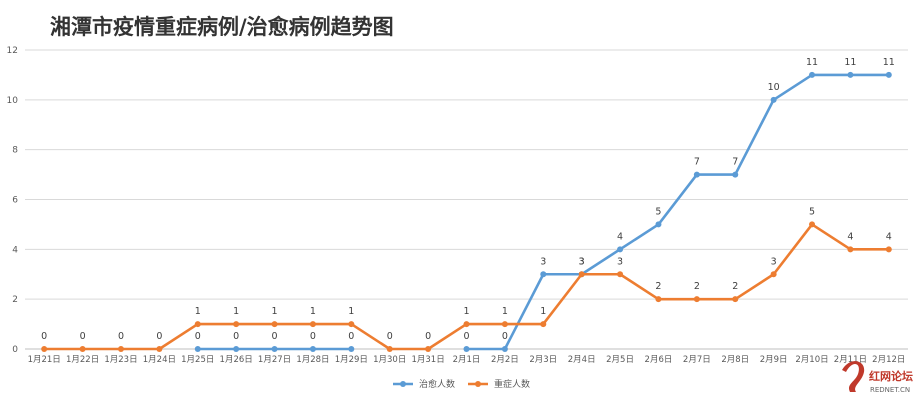  Describe the element at coordinates (13, 101) in the screenshot. I see `y-tick-label: 10` at that location.